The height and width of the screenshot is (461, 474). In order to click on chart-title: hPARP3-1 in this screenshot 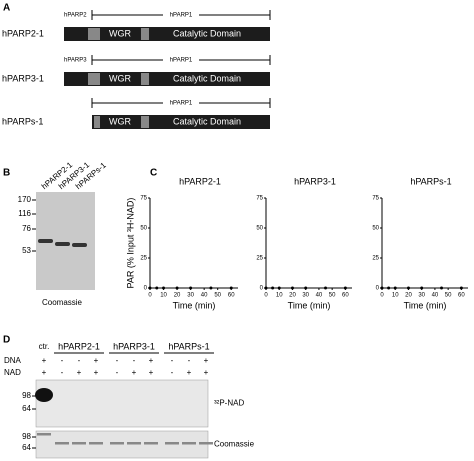, I will do `click(315, 181)`.